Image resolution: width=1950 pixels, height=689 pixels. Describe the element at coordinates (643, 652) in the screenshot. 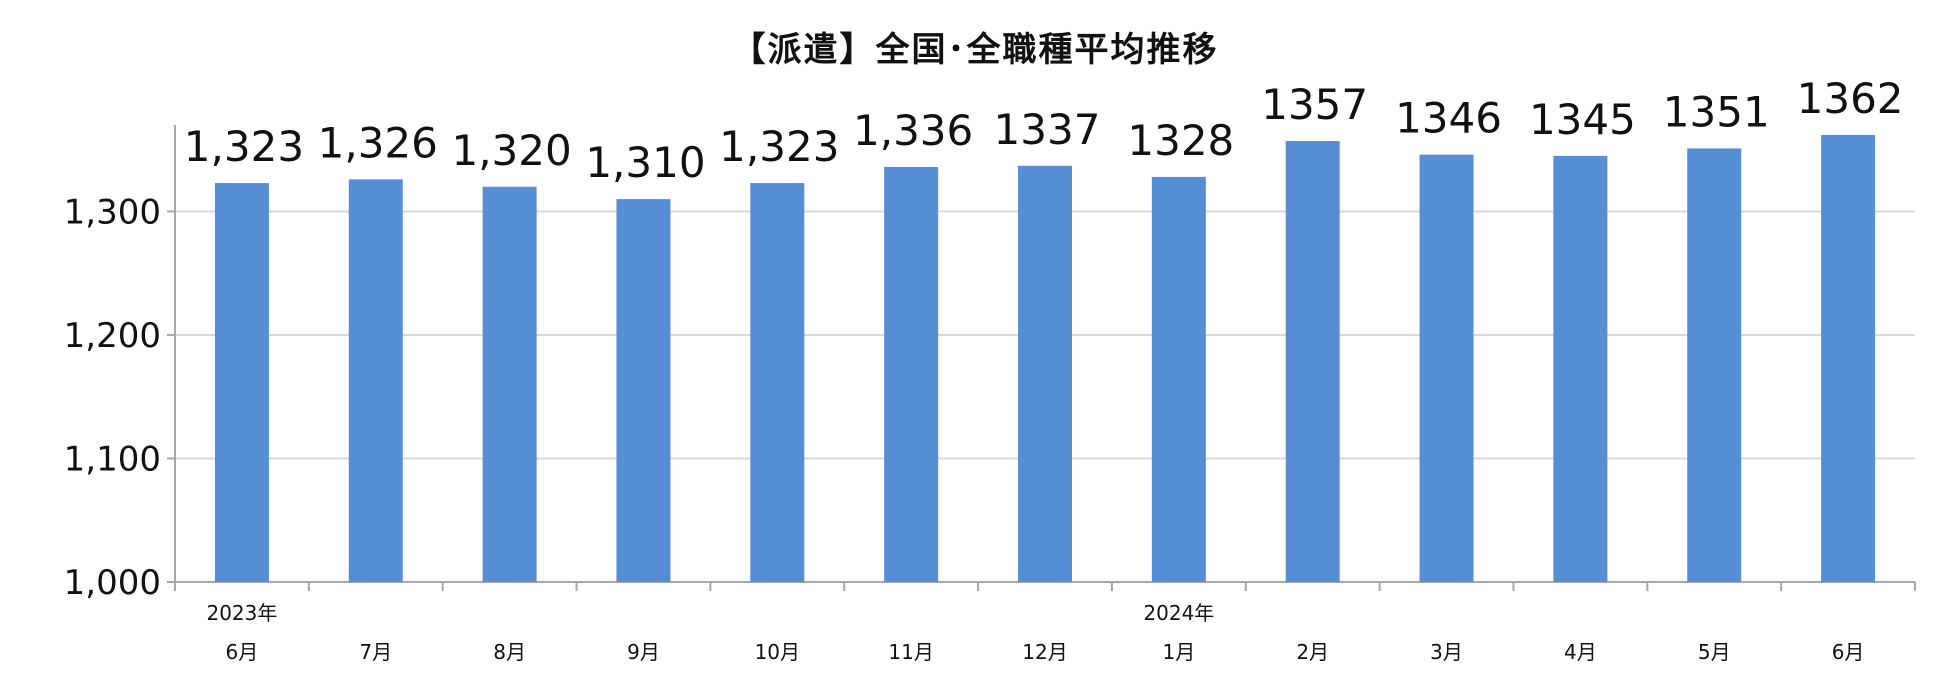

I see `category-label: 9月` at that location.